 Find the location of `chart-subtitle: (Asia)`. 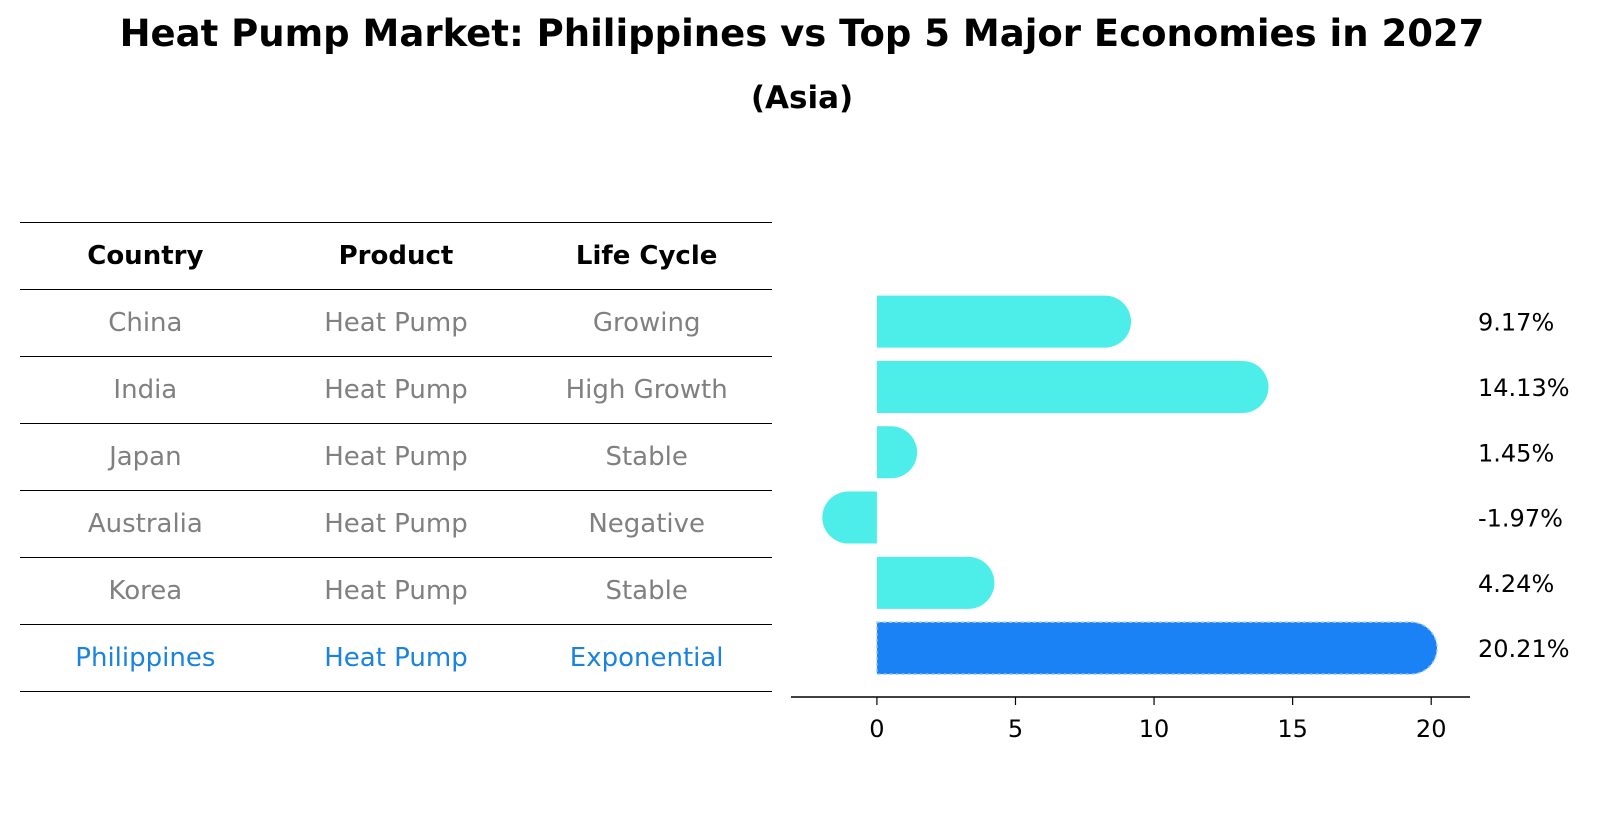

chart-subtitle: (Asia) is located at coordinates (802, 98).